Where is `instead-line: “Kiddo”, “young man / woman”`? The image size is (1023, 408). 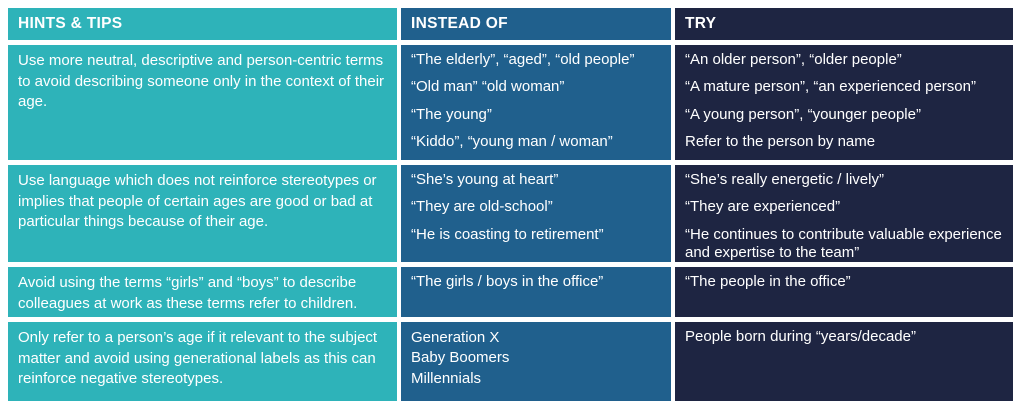 instead-line: “Kiddo”, “young man / woman” is located at coordinates (512, 141).